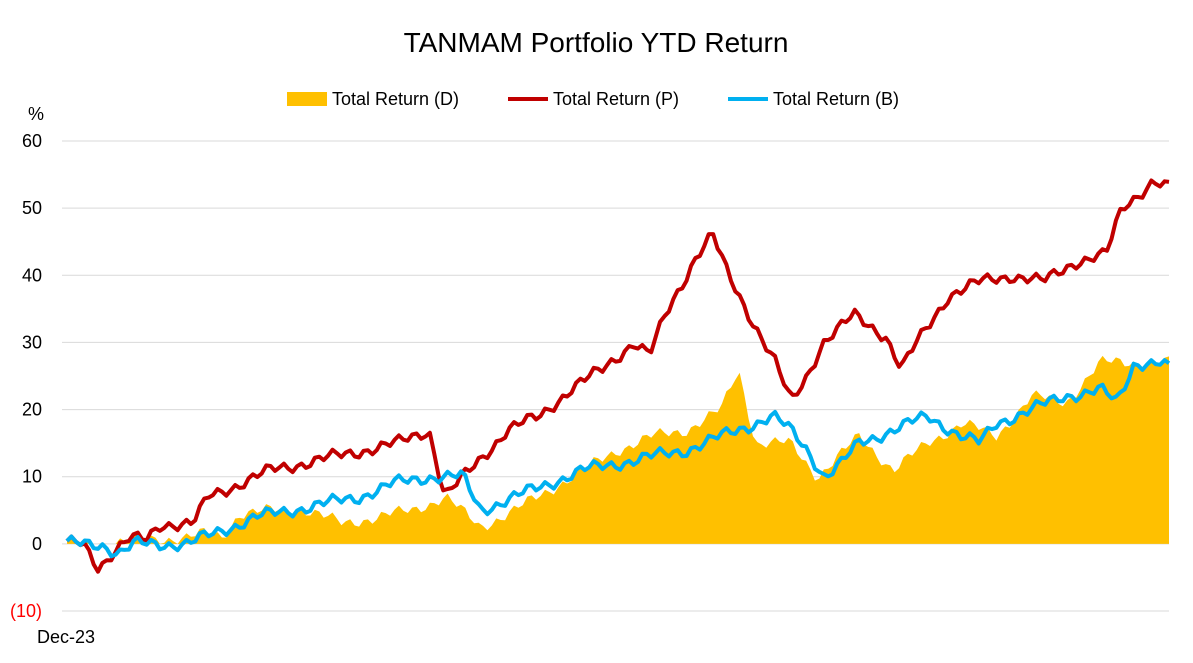 This screenshot has height=663, width=1193. Describe the element at coordinates (836, 99) in the screenshot. I see `legend-label: Total Return (B)` at that location.